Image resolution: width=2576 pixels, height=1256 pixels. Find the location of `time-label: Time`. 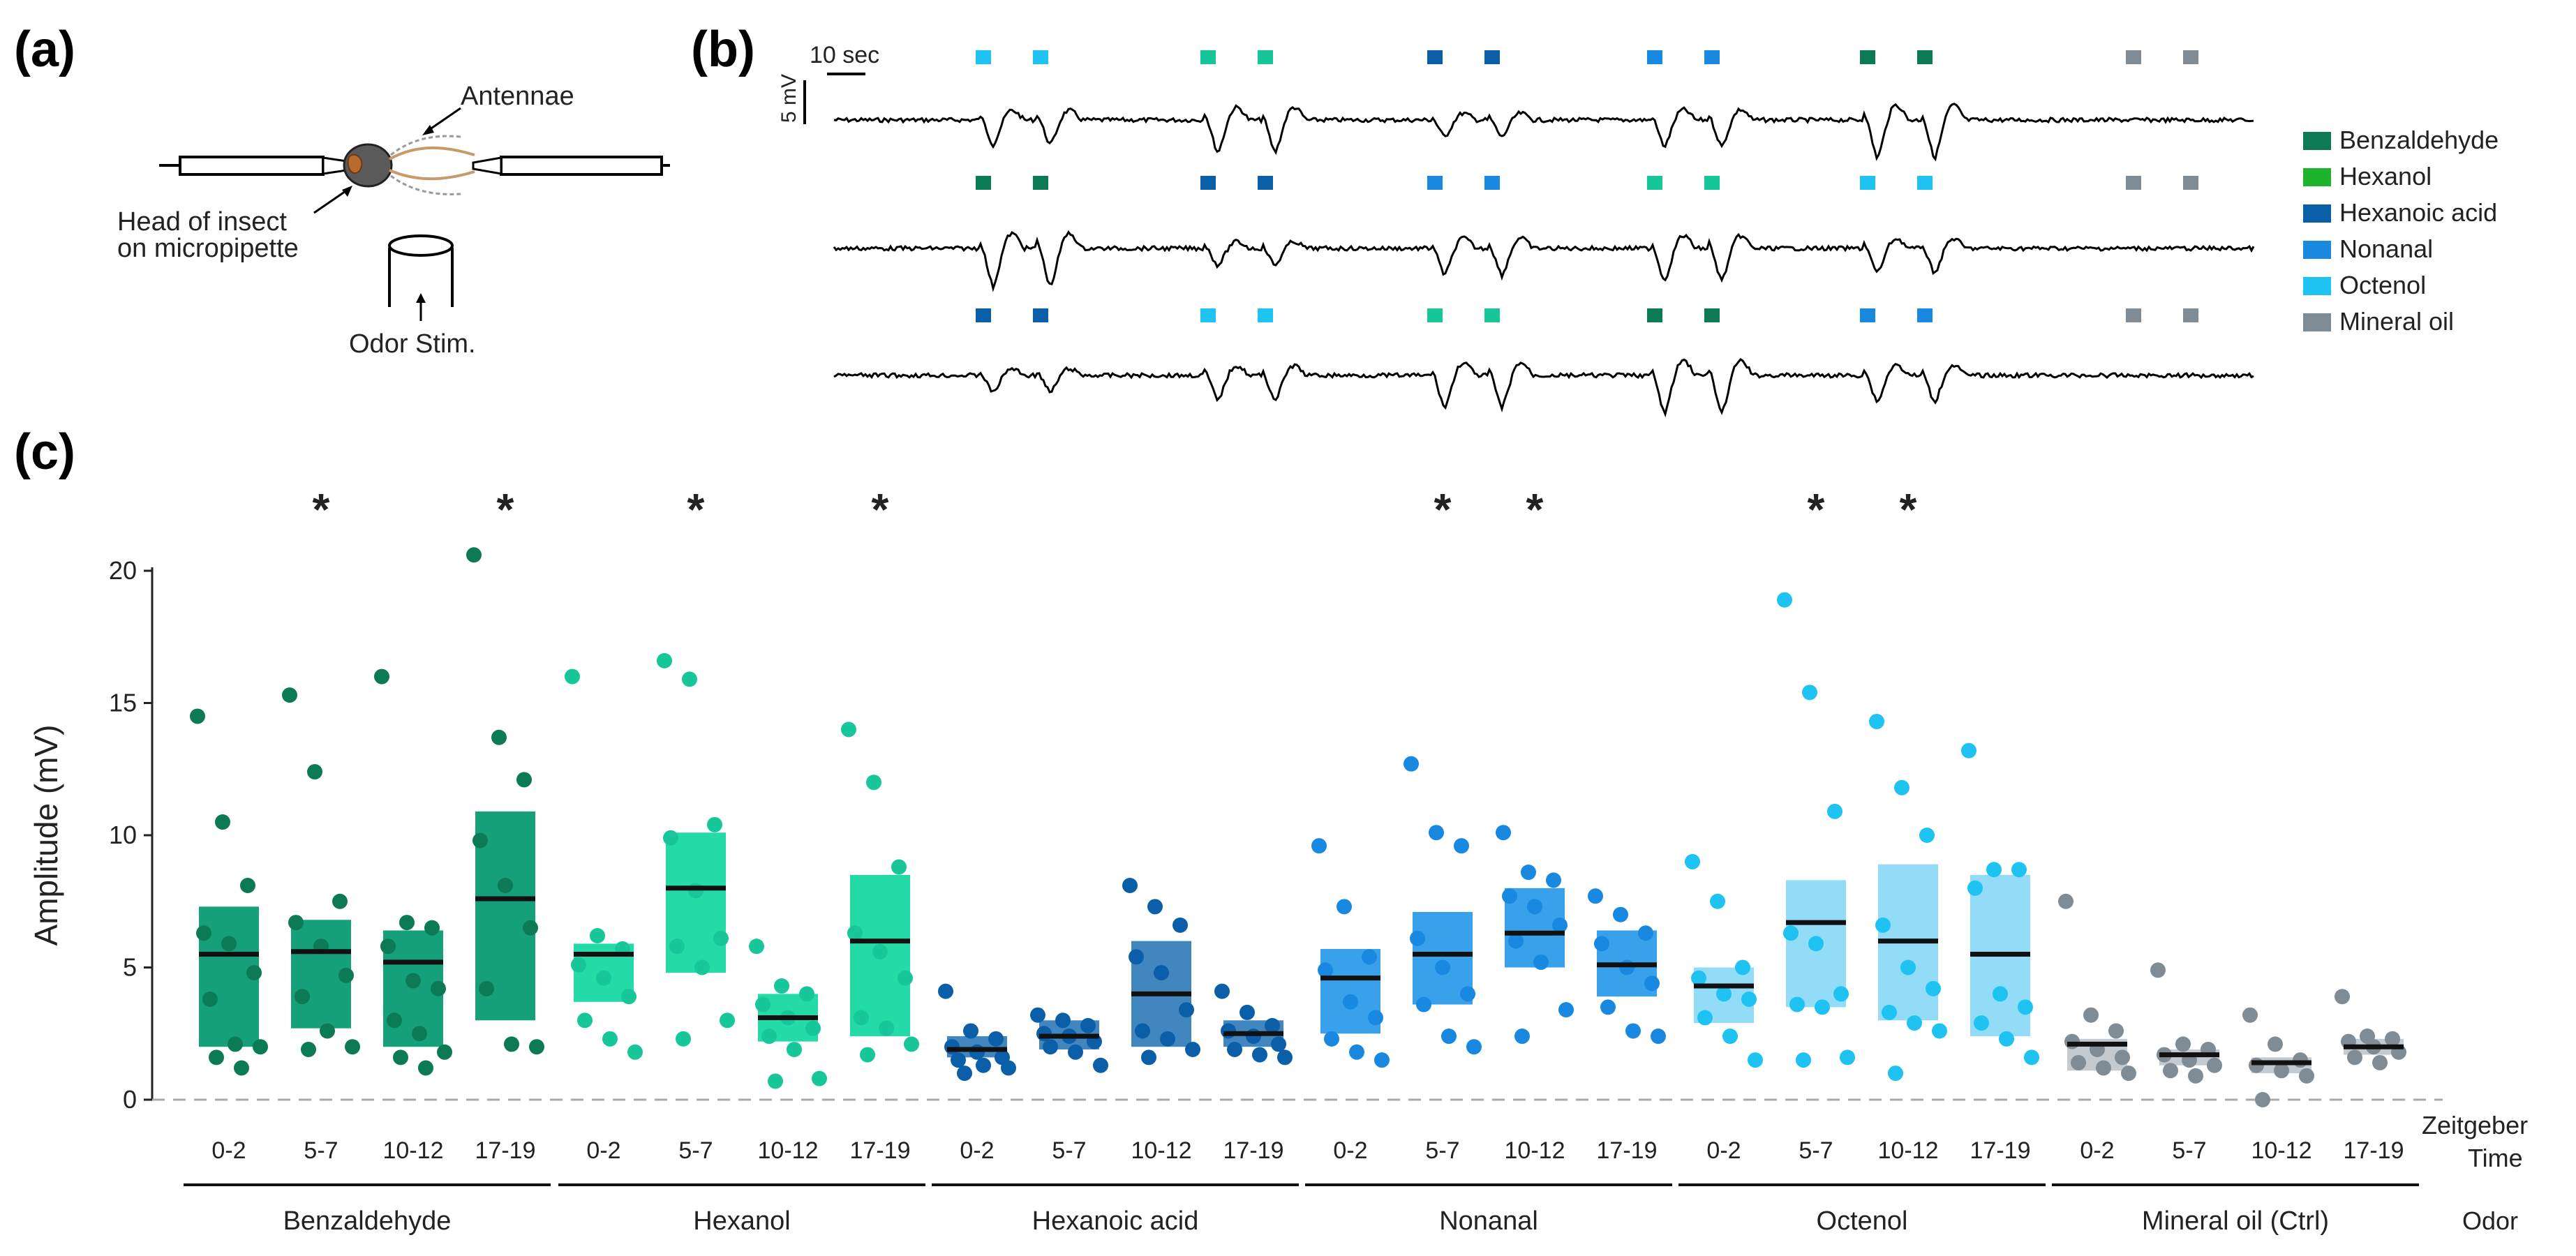

time-label: Time is located at coordinates (2495, 1158).